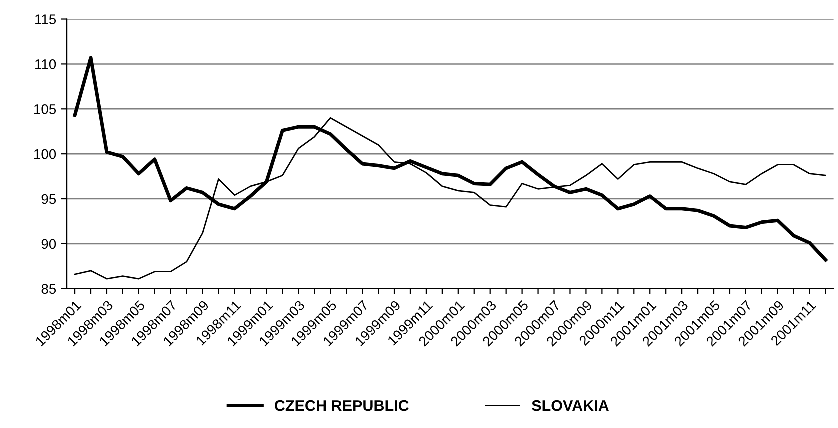 The width and height of the screenshot is (838, 428). I want to click on y-tick-label: 90, so click(49, 244).